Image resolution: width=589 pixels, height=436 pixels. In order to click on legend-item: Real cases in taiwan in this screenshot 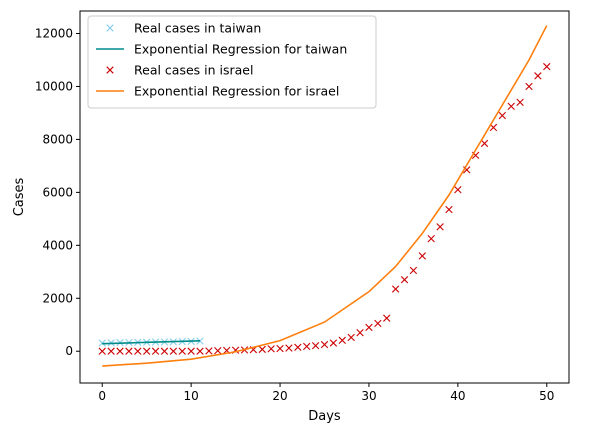, I will do `click(183, 28)`.